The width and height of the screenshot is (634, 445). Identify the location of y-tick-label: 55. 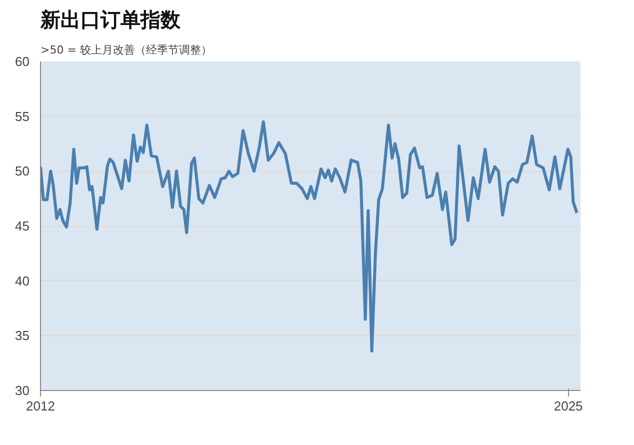
(22, 116).